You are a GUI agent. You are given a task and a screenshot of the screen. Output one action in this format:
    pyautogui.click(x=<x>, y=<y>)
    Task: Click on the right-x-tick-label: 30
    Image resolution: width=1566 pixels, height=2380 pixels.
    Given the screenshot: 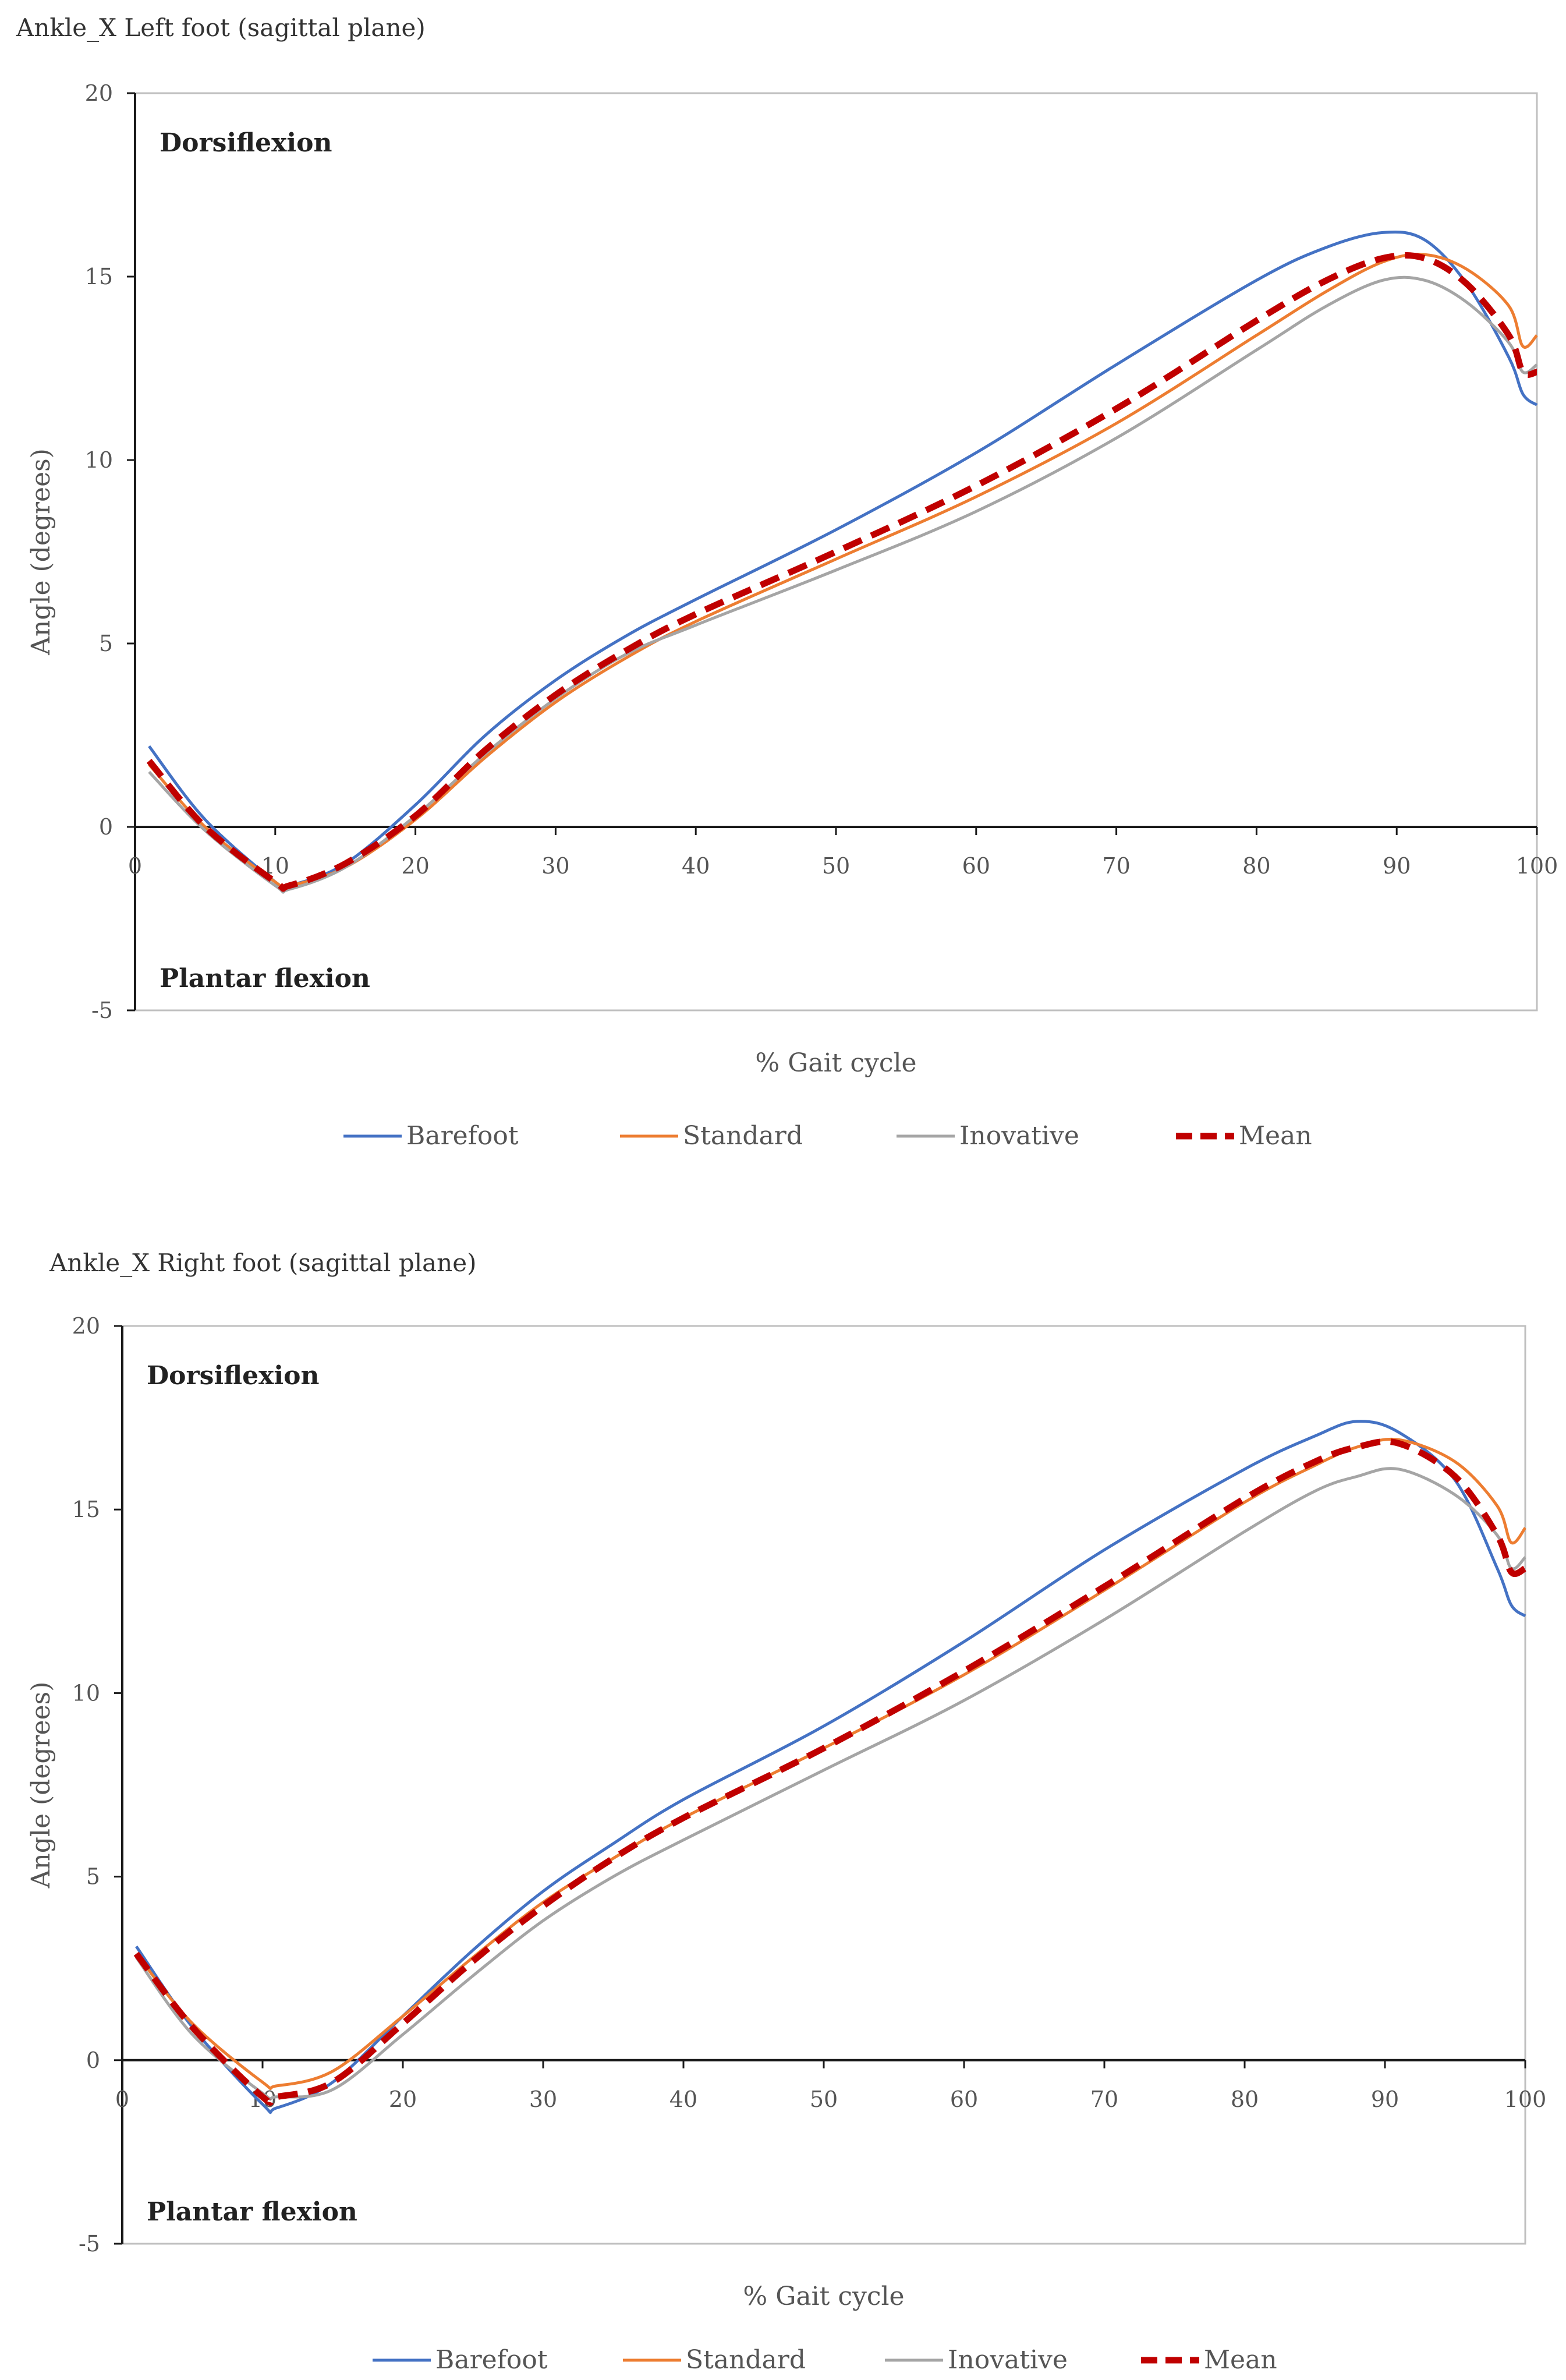 What is the action you would take?
    pyautogui.click(x=543, y=2099)
    